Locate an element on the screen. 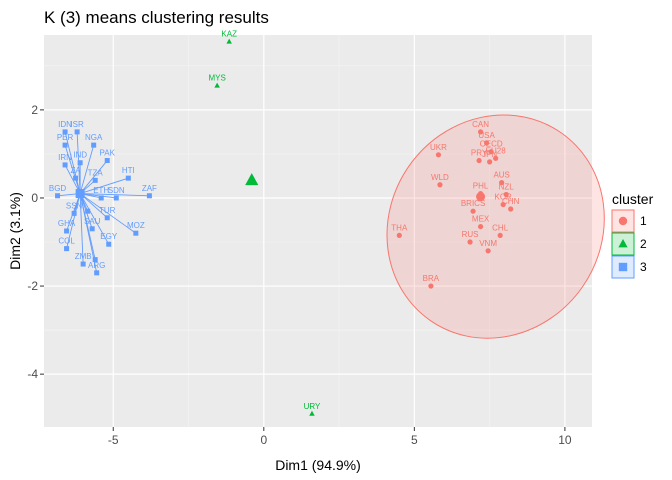 The width and height of the screenshot is (672, 480). y-tick-label: -2 is located at coordinates (32, 286).